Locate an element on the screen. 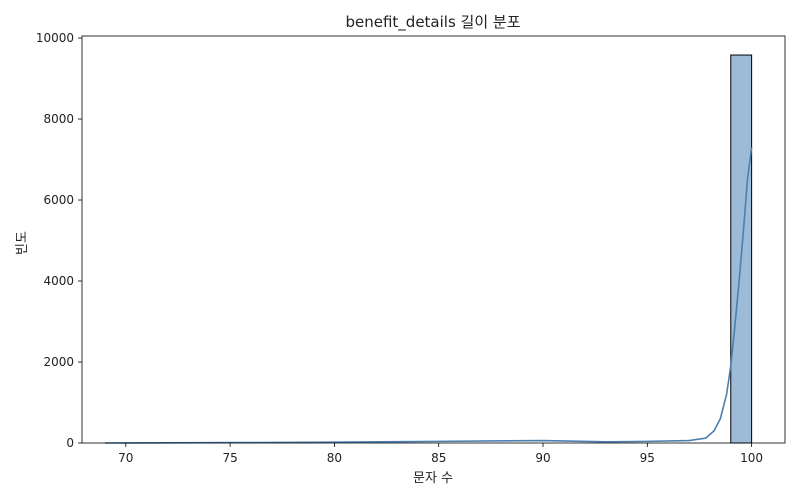  x-tick-label: 70 is located at coordinates (125, 458).